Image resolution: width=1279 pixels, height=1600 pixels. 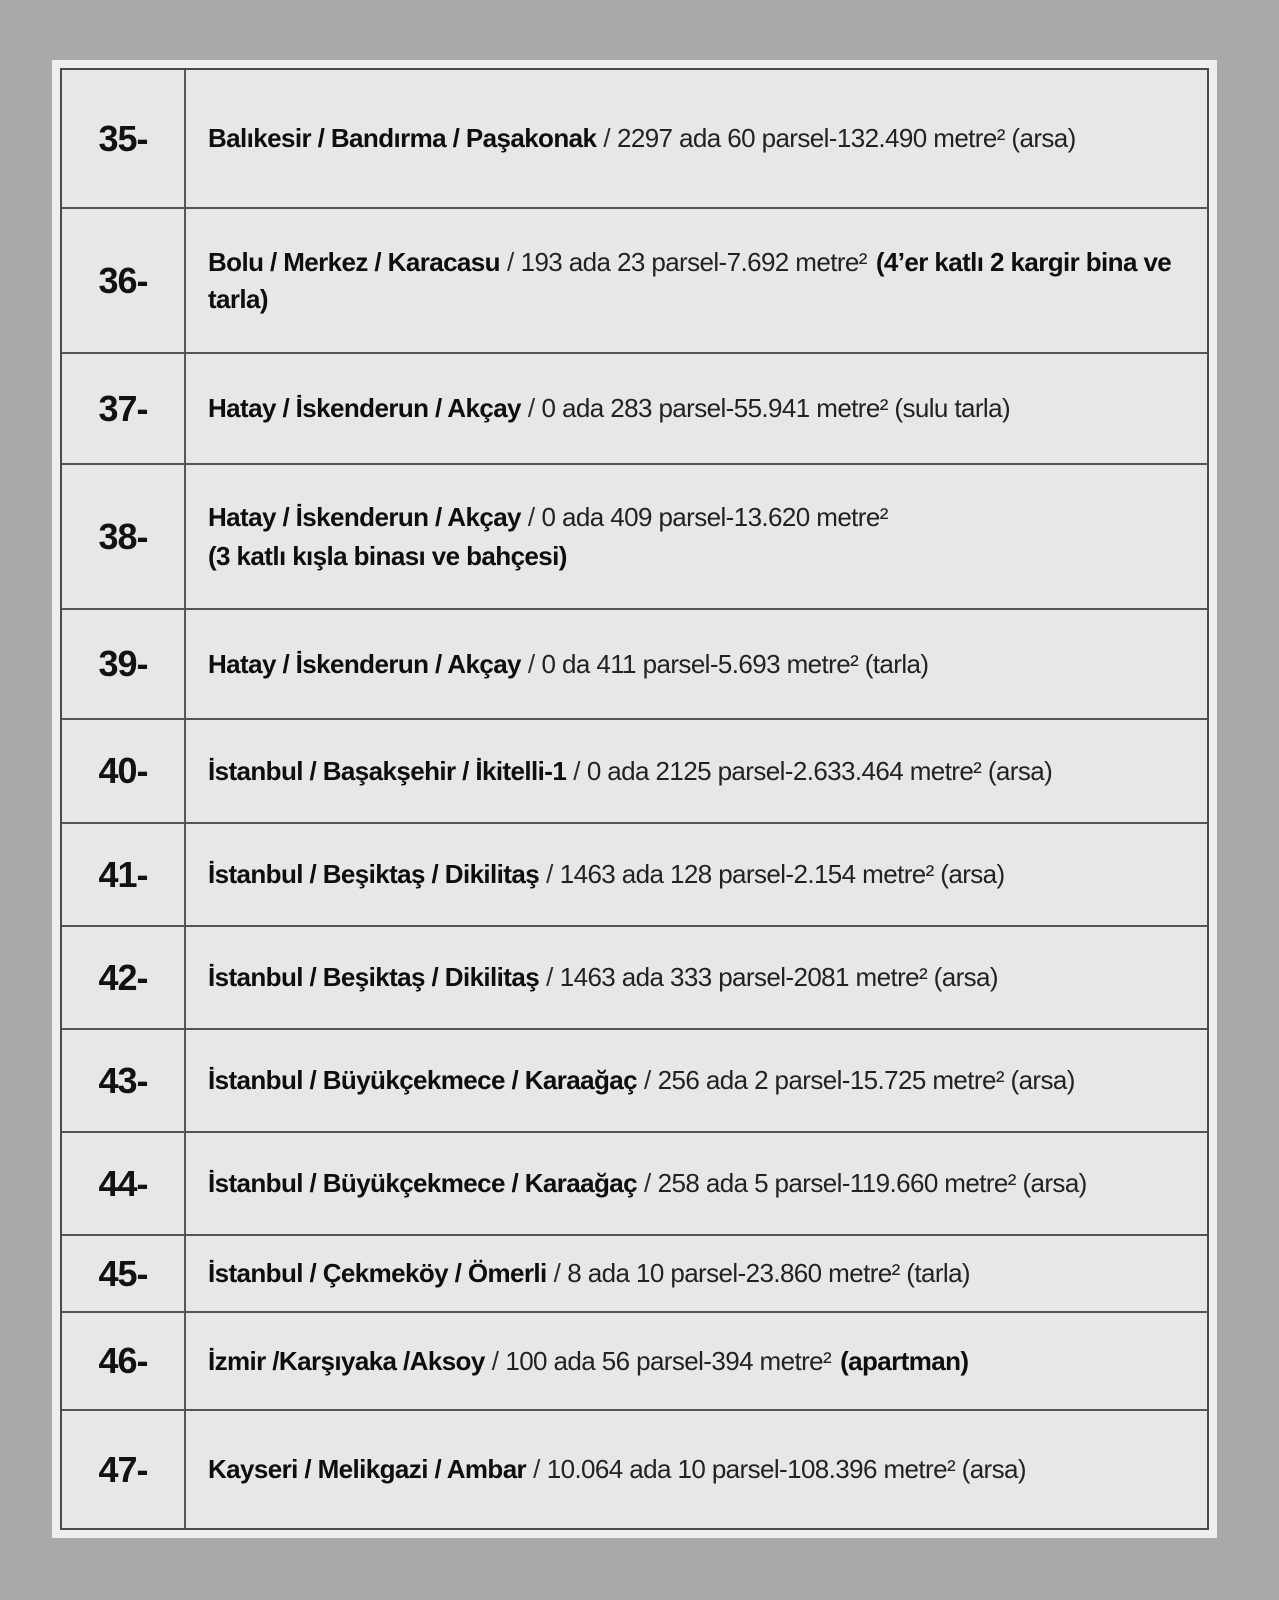 I want to click on parcel-details-text: 8 ada 10 parsel-23.860 metre² (tarla), so click(x=768, y=1273).